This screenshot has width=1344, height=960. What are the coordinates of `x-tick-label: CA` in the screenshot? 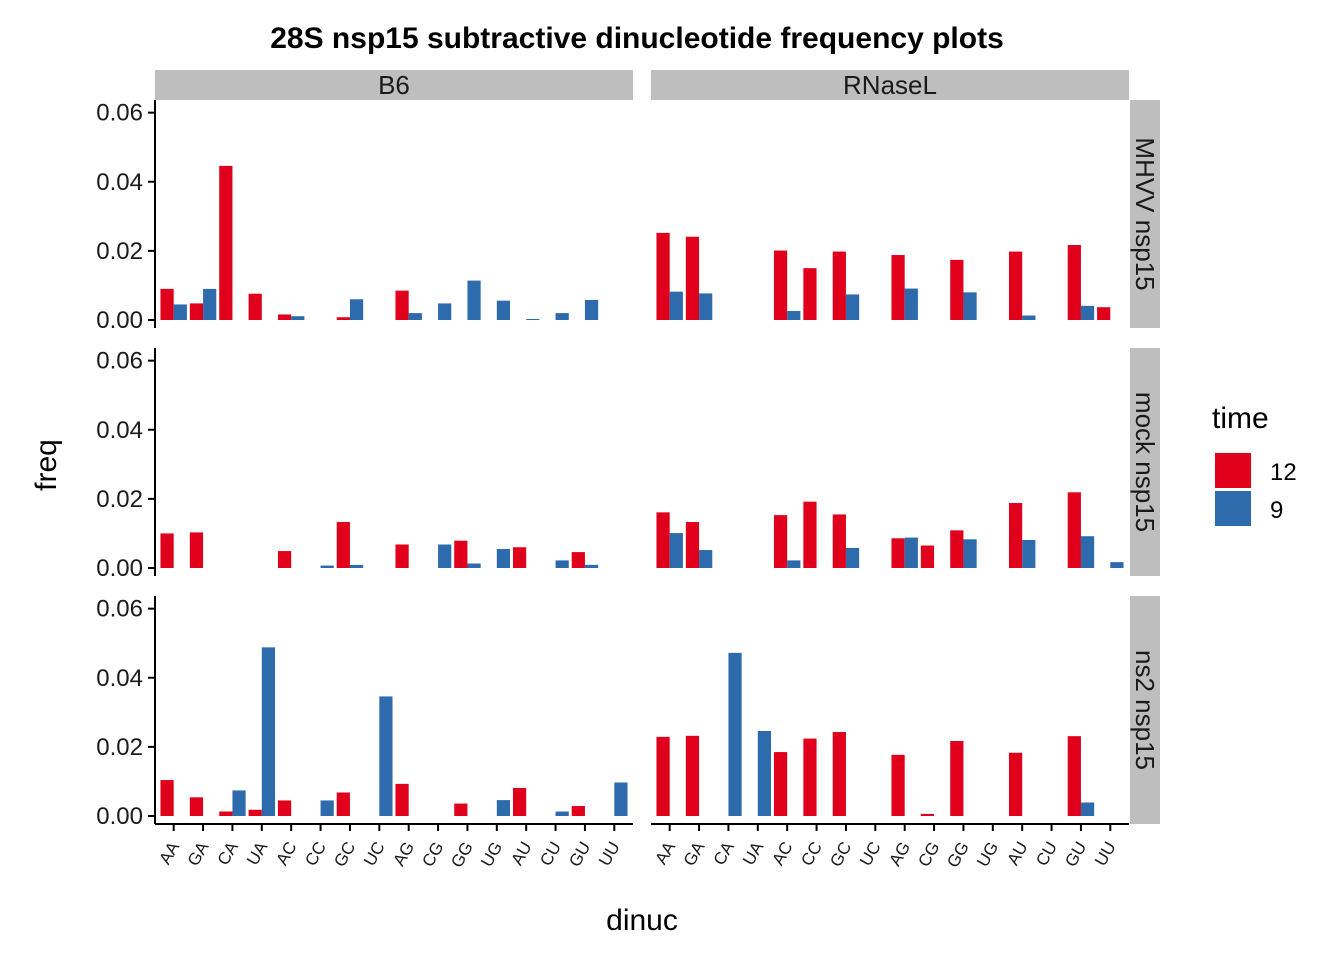 It's located at (228, 853).